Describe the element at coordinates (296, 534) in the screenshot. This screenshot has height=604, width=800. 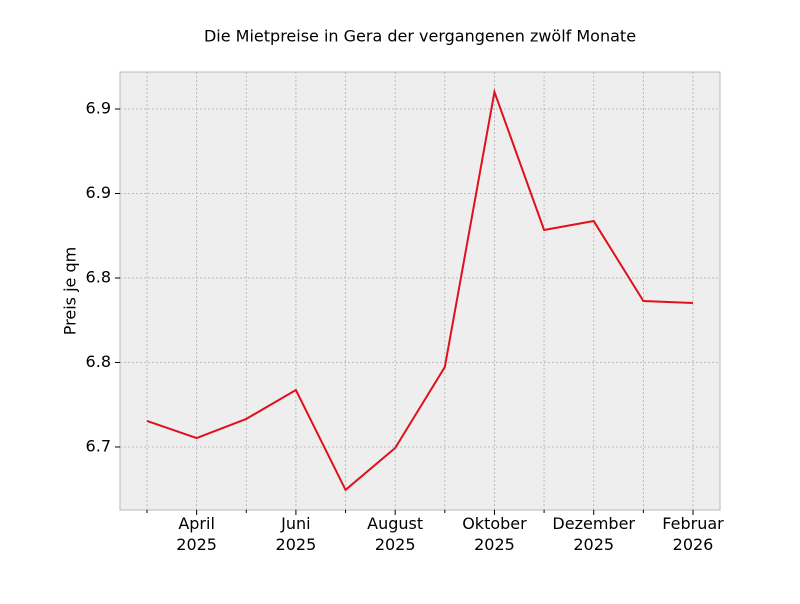
I see `x-tick-label: Juni 2025` at that location.